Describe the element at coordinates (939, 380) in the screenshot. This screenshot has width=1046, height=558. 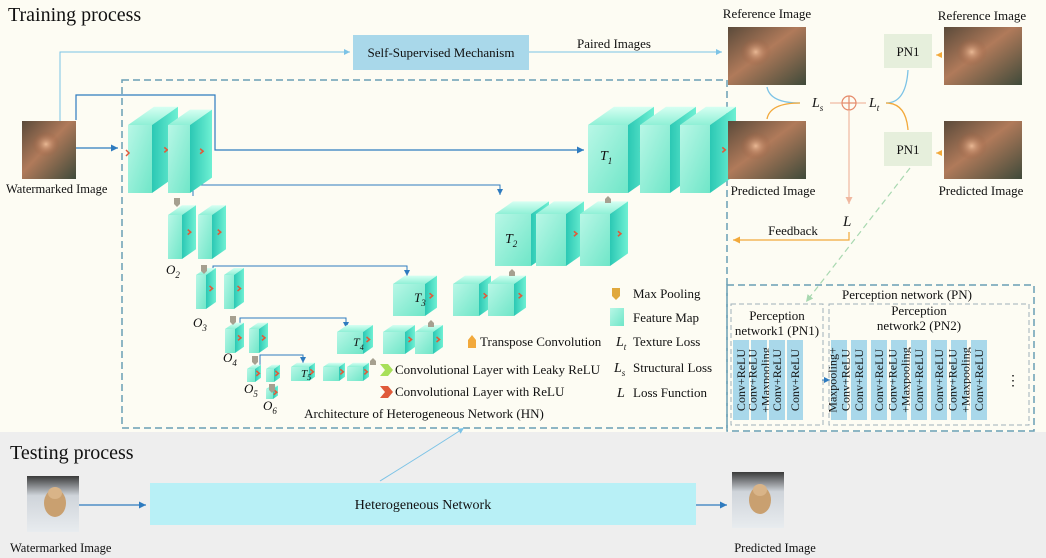
I see `pn2-layer-6: Conv+ReLU` at that location.